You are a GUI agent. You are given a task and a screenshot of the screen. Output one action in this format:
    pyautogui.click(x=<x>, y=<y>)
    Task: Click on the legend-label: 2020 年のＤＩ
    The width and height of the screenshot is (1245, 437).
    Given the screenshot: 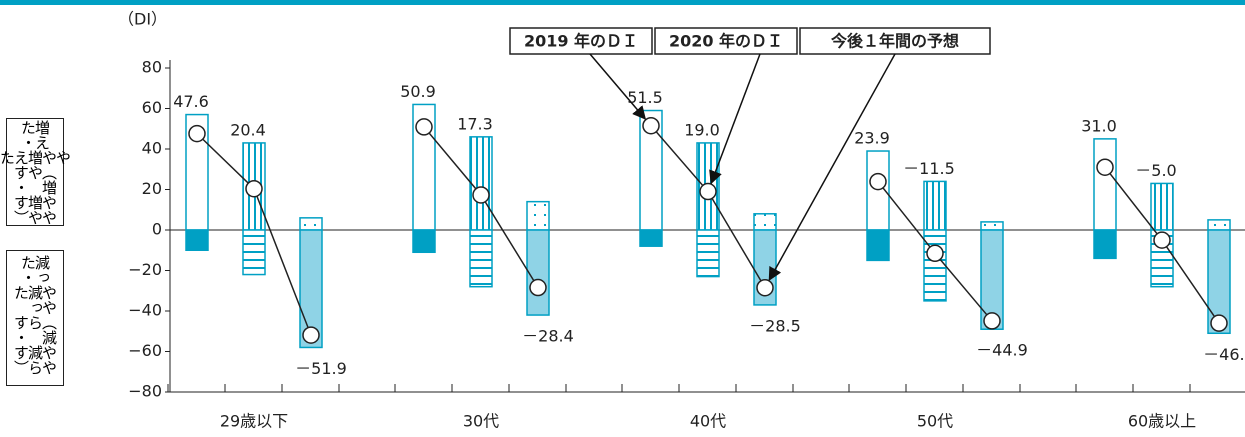 What is the action you would take?
    pyautogui.click(x=726, y=41)
    